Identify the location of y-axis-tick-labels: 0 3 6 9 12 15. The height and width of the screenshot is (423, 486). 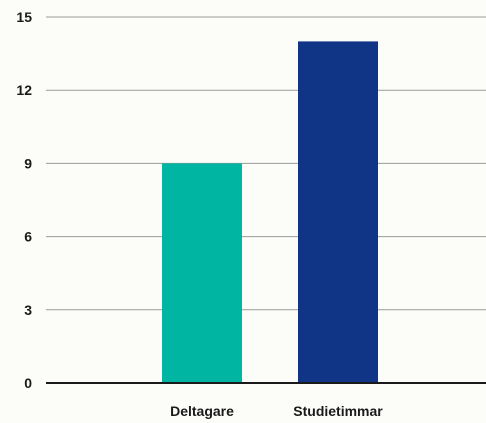
(24, 200).